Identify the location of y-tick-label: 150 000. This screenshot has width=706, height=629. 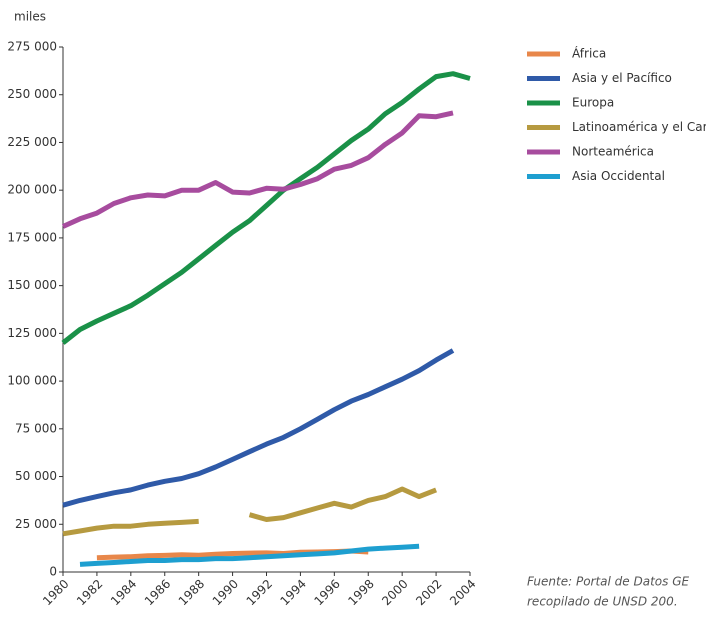
(32, 285).